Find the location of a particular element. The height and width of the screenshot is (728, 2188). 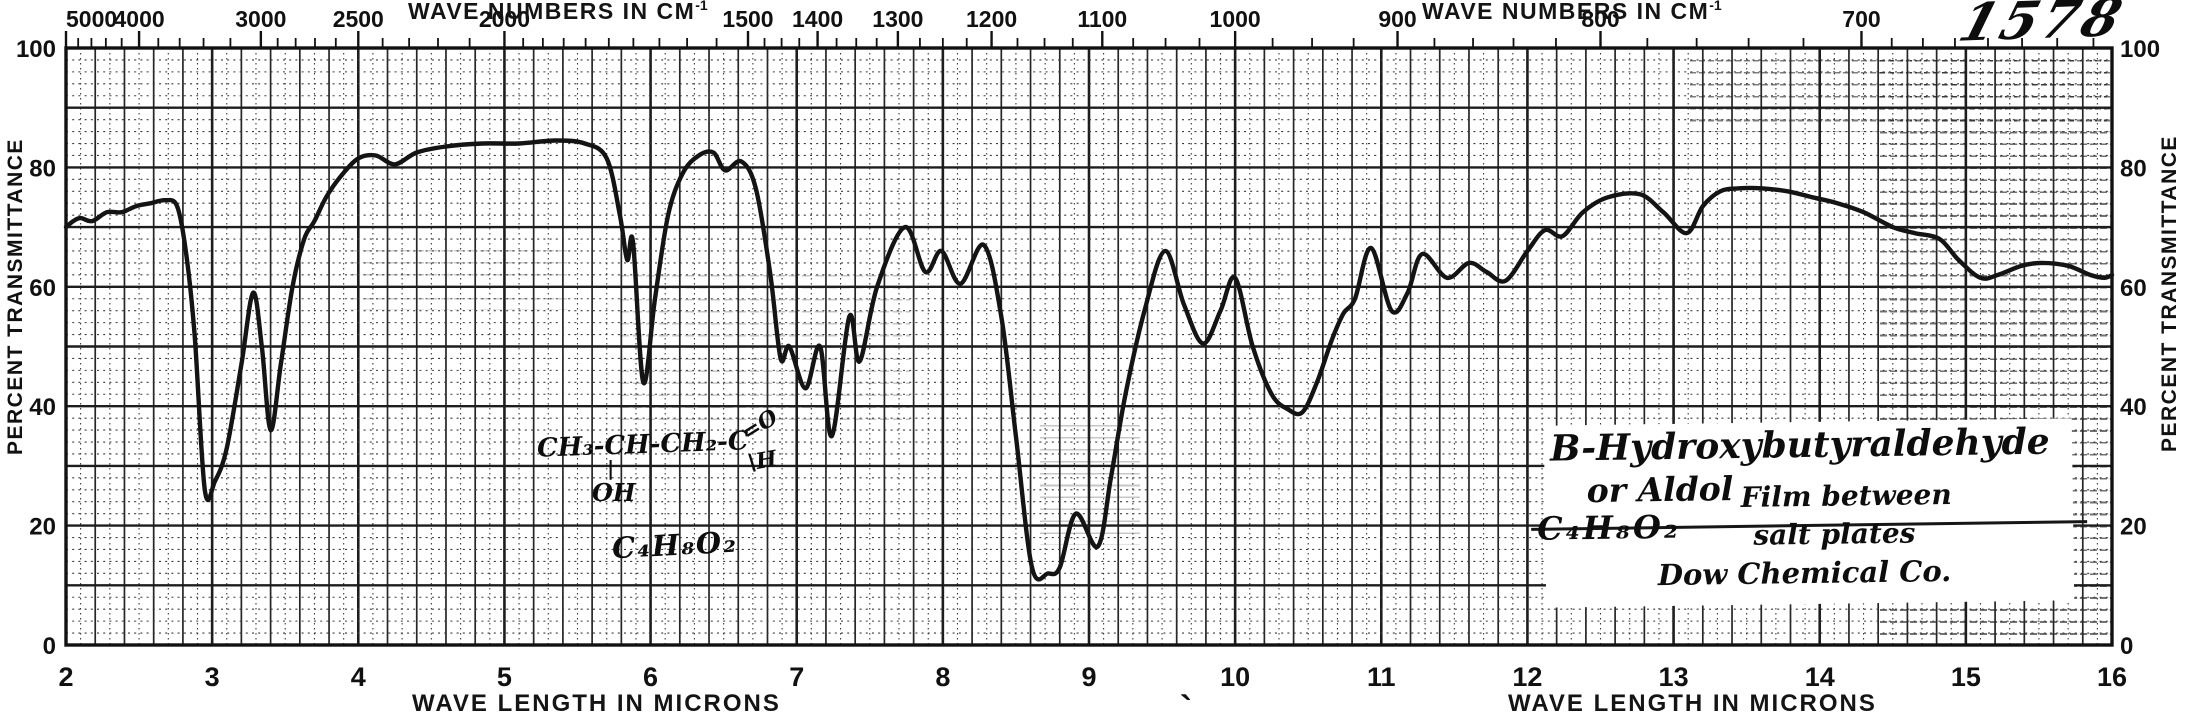

top-axis-title-right-sup: -1 is located at coordinates (1715, 6).